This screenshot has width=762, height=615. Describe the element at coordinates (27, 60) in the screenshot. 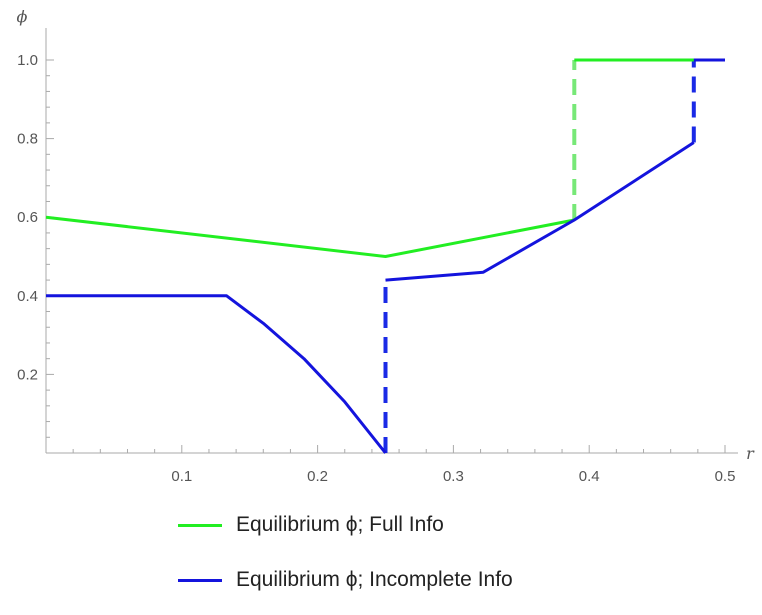

I see `y-tick-label: 1.0` at that location.